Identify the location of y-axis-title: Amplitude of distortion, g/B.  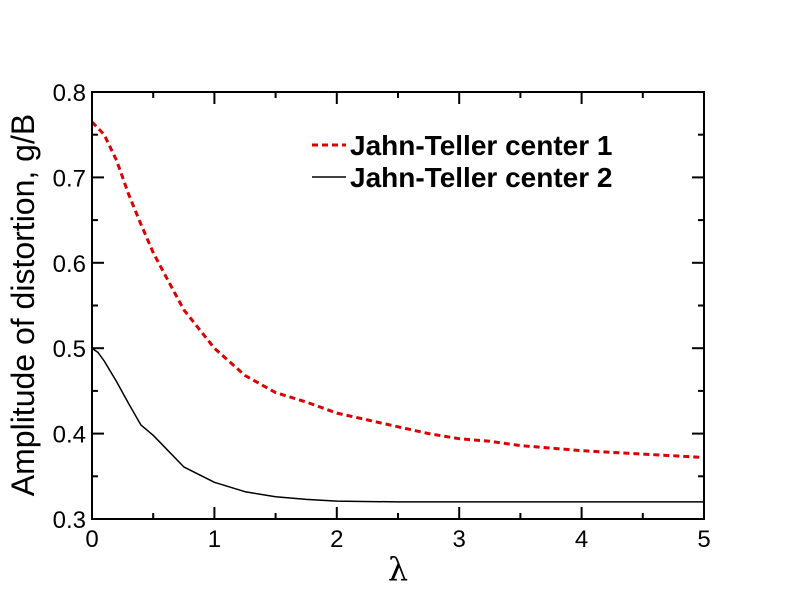
(23, 305).